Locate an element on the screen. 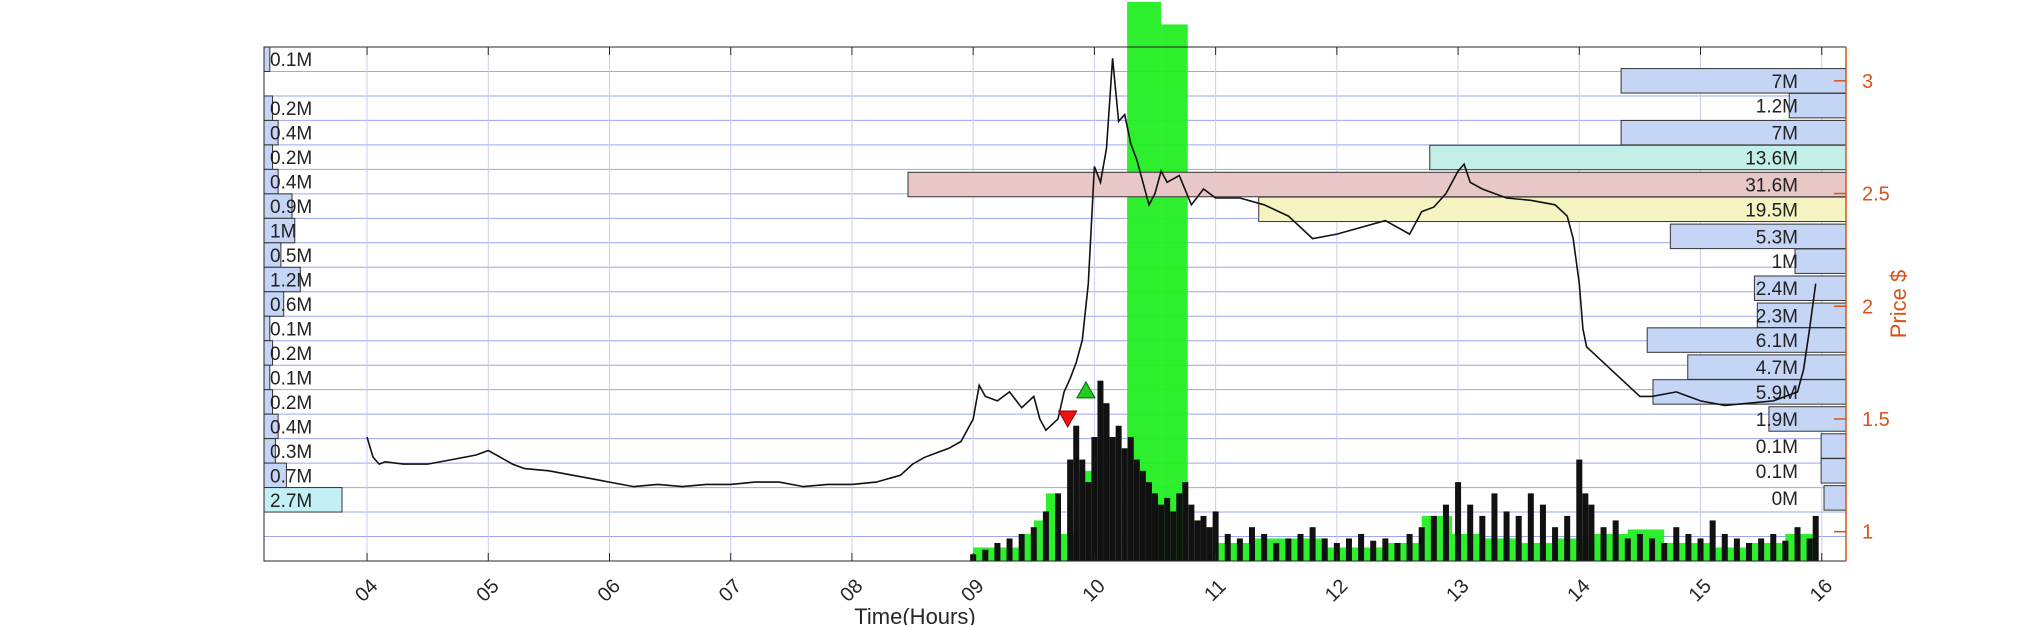  y-tick-label: 2.5 is located at coordinates (1876, 195).